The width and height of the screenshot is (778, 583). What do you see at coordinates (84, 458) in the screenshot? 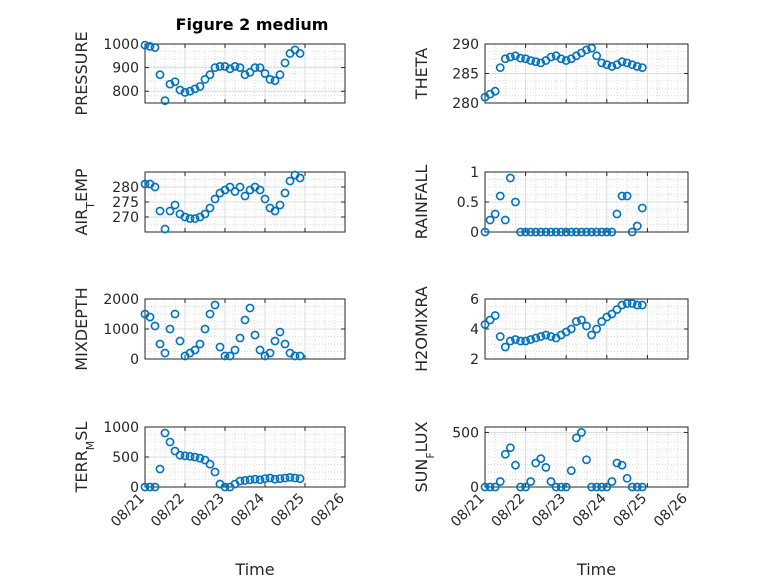
I see `y-axis-label: TERRMSL` at bounding box center [84, 458].